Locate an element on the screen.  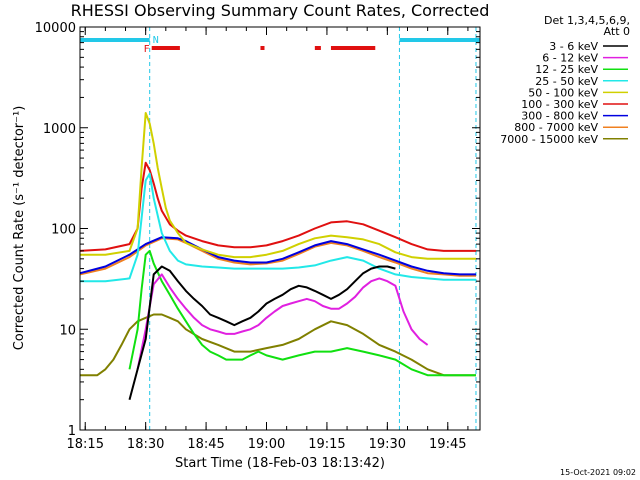
y-tick-label: 100 is located at coordinates (63, 230).